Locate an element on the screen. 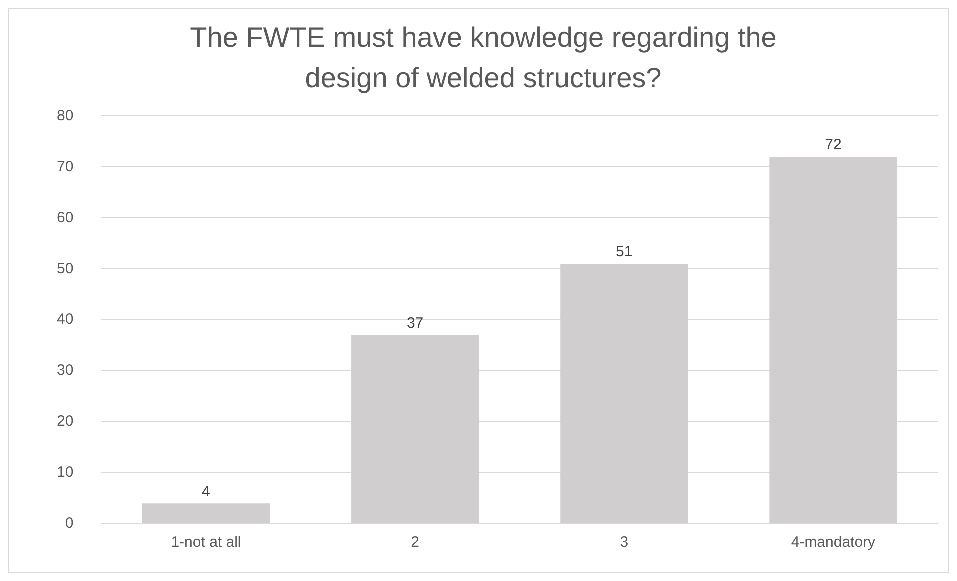 The height and width of the screenshot is (581, 957). y-tick-label: 70 is located at coordinates (65, 167).